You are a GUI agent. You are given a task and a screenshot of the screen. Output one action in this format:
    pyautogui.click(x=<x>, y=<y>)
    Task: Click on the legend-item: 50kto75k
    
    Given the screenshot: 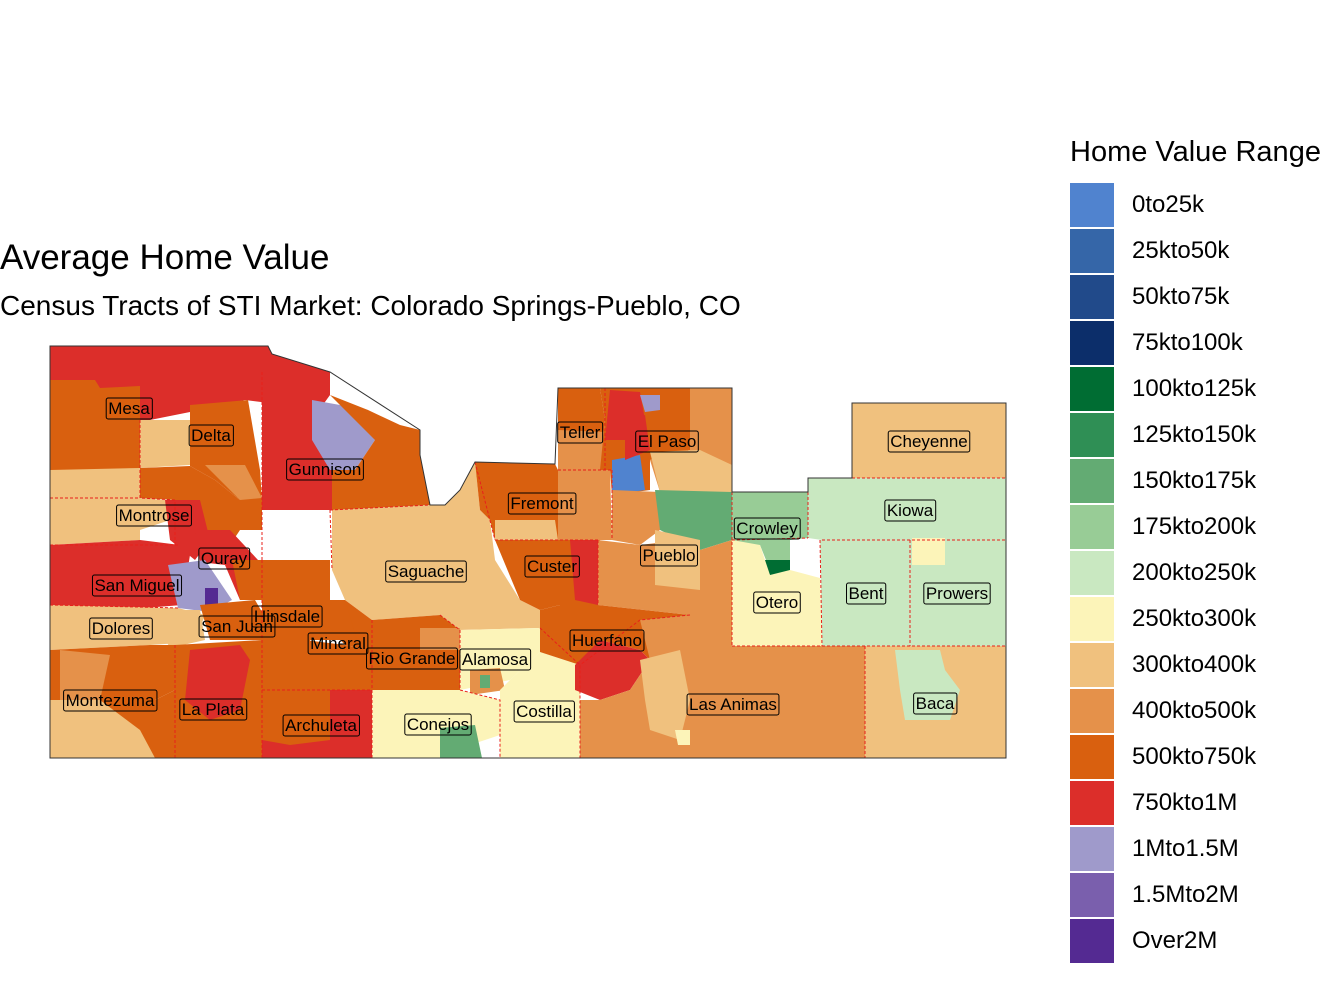 What is the action you would take?
    pyautogui.click(x=1195, y=298)
    